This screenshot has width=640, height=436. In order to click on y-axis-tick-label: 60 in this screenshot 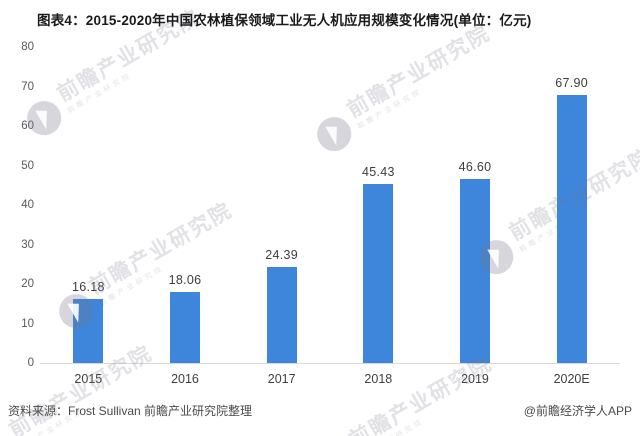, I will do `click(27, 126)`.